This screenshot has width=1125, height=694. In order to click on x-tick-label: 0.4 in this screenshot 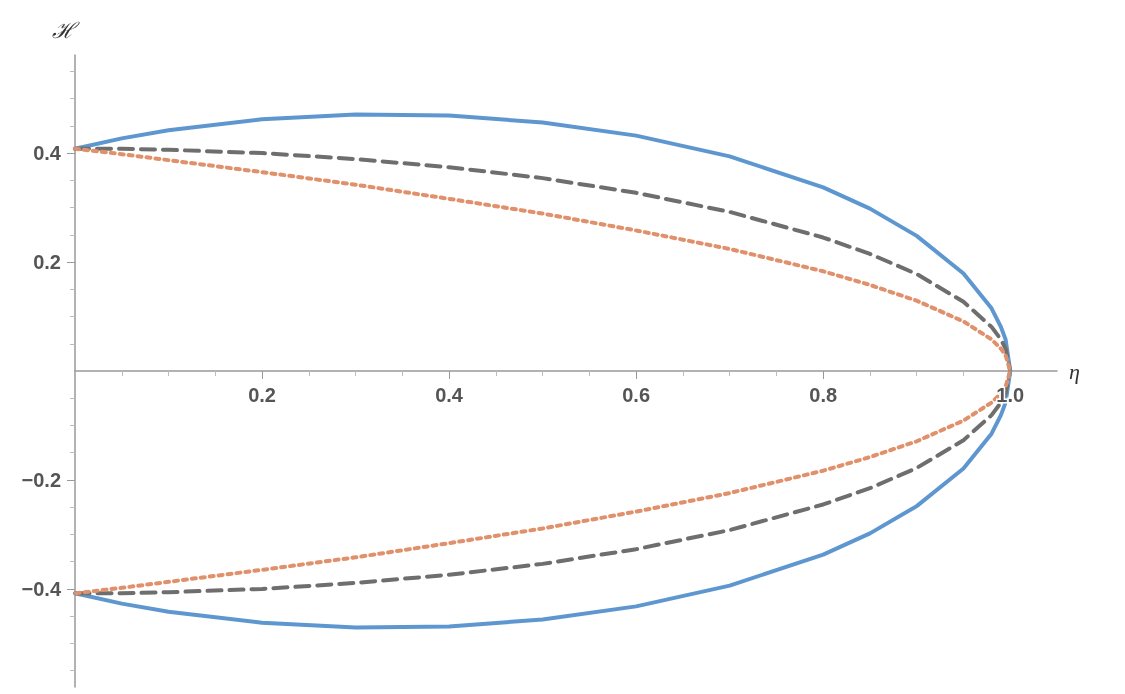, I will do `click(449, 395)`.